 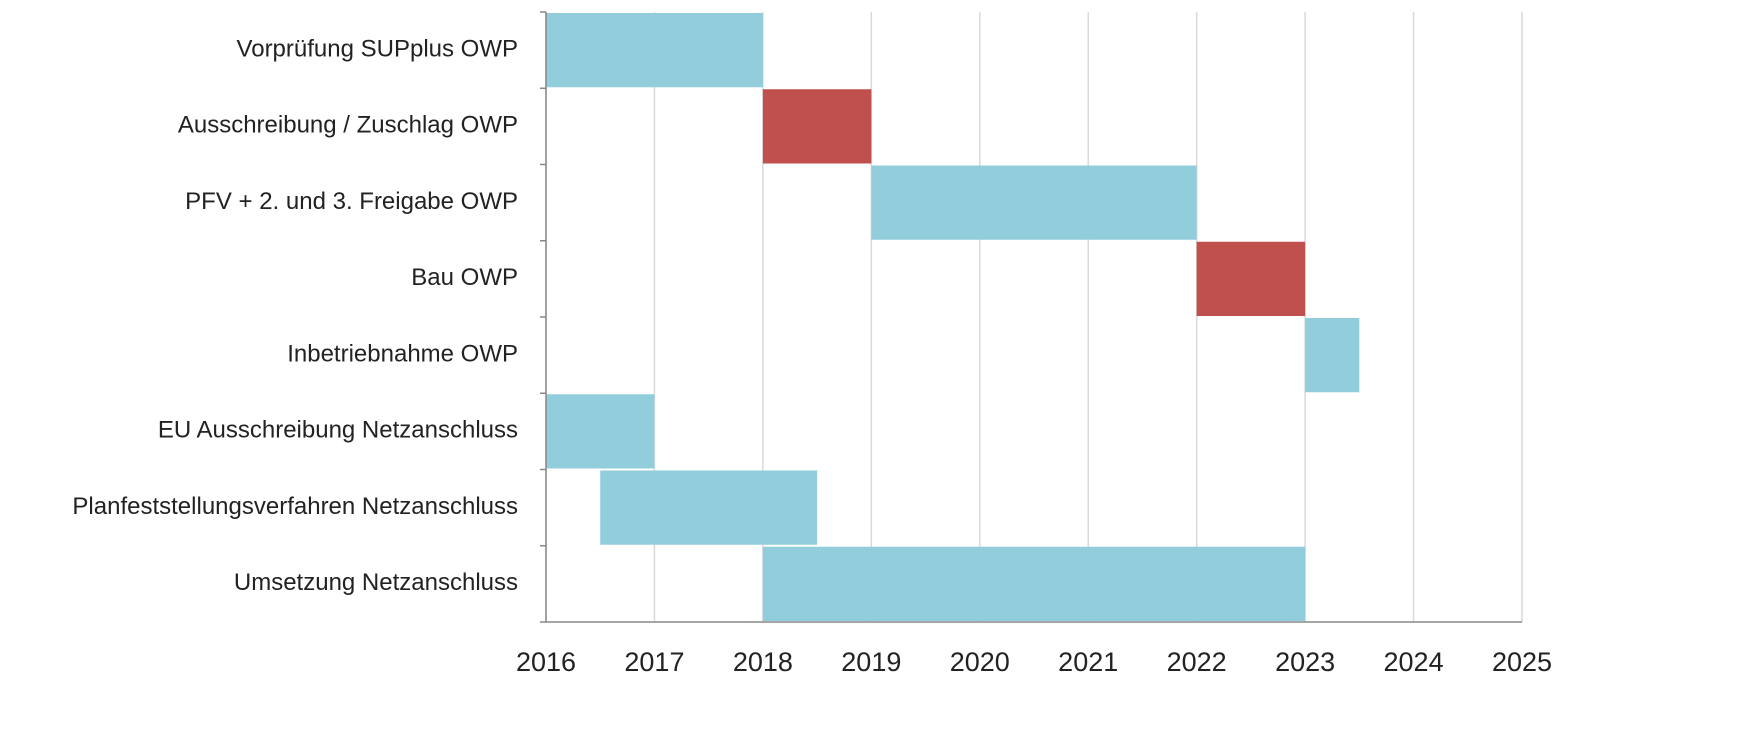 I want to click on y-tick-label: Vorprüfung SUPplus OWP, so click(x=377, y=48).